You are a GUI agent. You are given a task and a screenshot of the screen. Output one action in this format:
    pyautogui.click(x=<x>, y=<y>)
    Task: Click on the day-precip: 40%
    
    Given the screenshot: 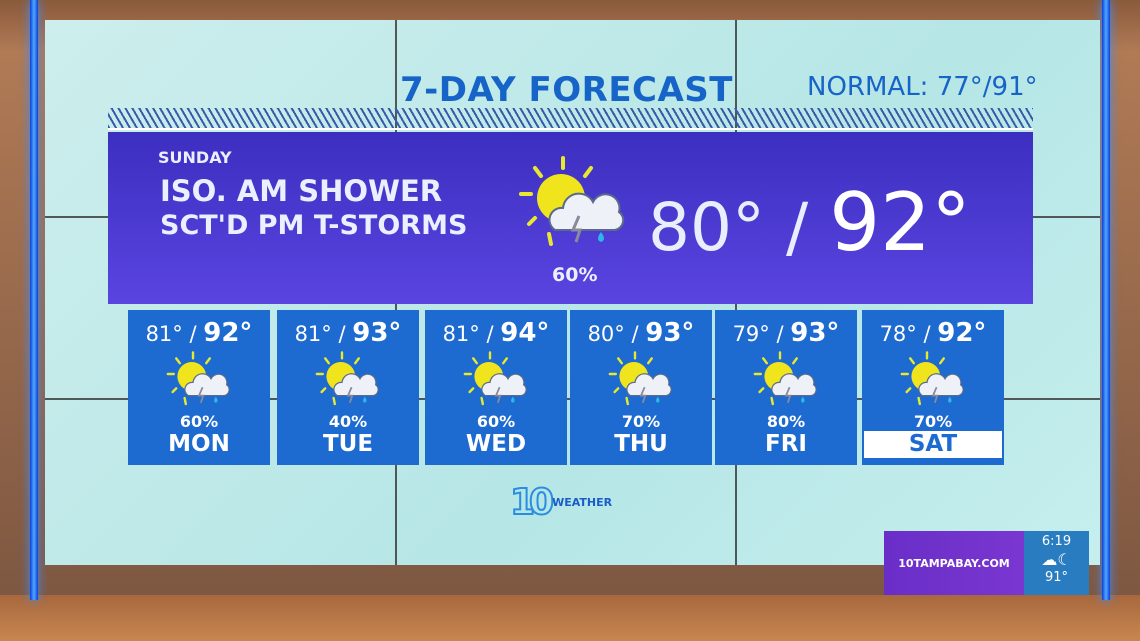 What is the action you would take?
    pyautogui.click(x=348, y=421)
    